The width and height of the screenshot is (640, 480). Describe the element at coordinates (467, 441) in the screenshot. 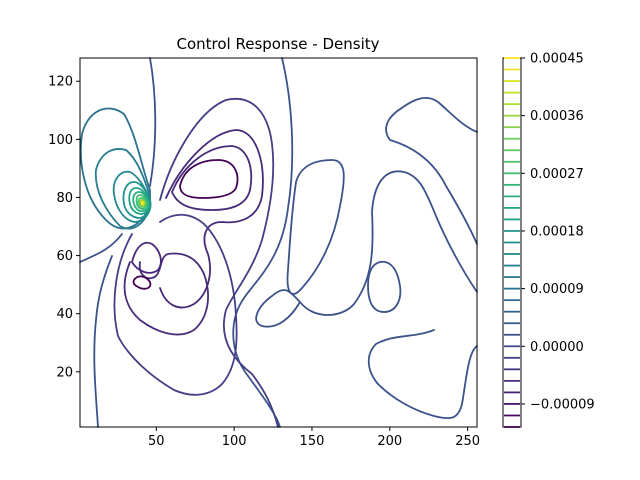

I see `x-tick-label: 250` at that location.